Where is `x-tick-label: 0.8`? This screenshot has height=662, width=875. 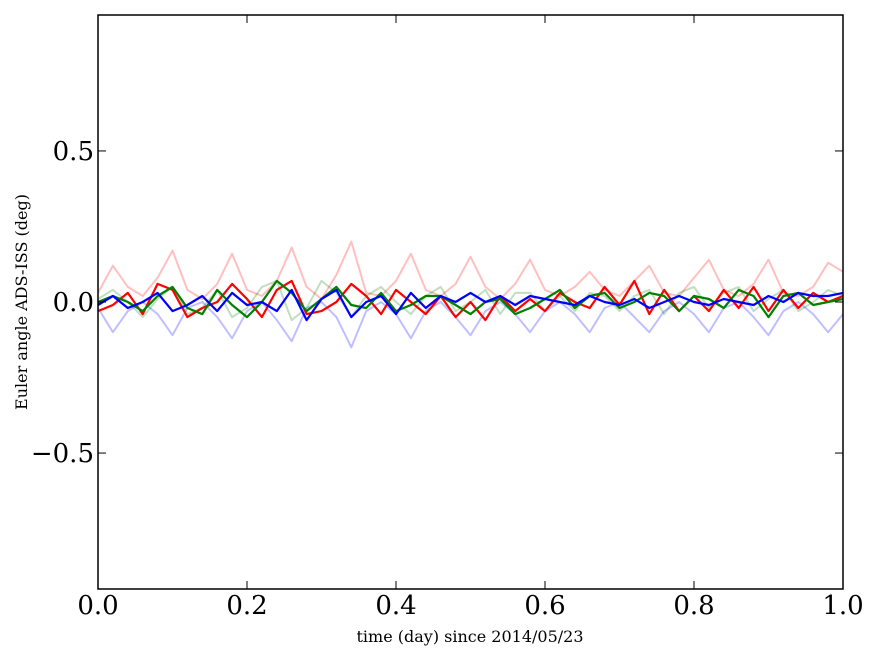 x-tick-label: 0.8 is located at coordinates (693, 606).